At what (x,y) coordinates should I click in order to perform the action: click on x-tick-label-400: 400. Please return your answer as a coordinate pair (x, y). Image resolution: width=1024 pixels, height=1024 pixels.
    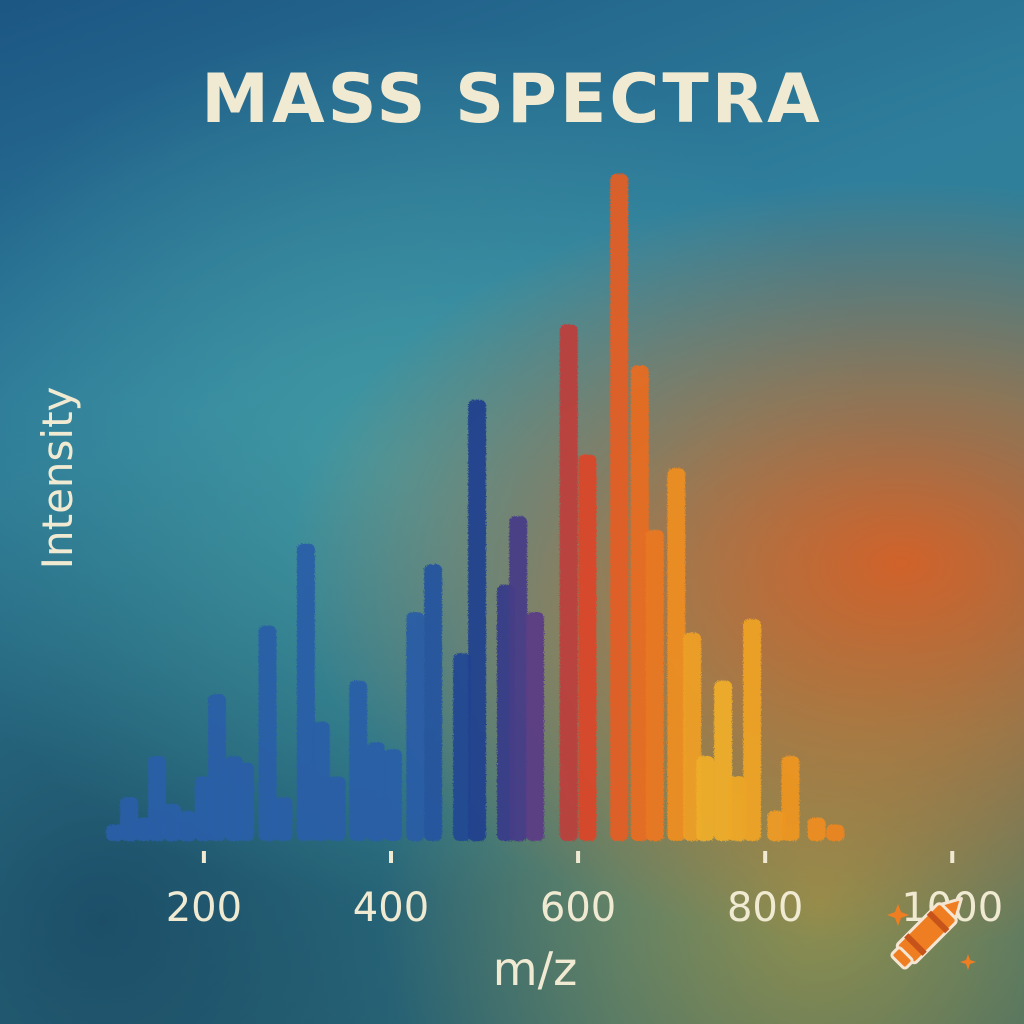
    Looking at the image, I should click on (391, 908).